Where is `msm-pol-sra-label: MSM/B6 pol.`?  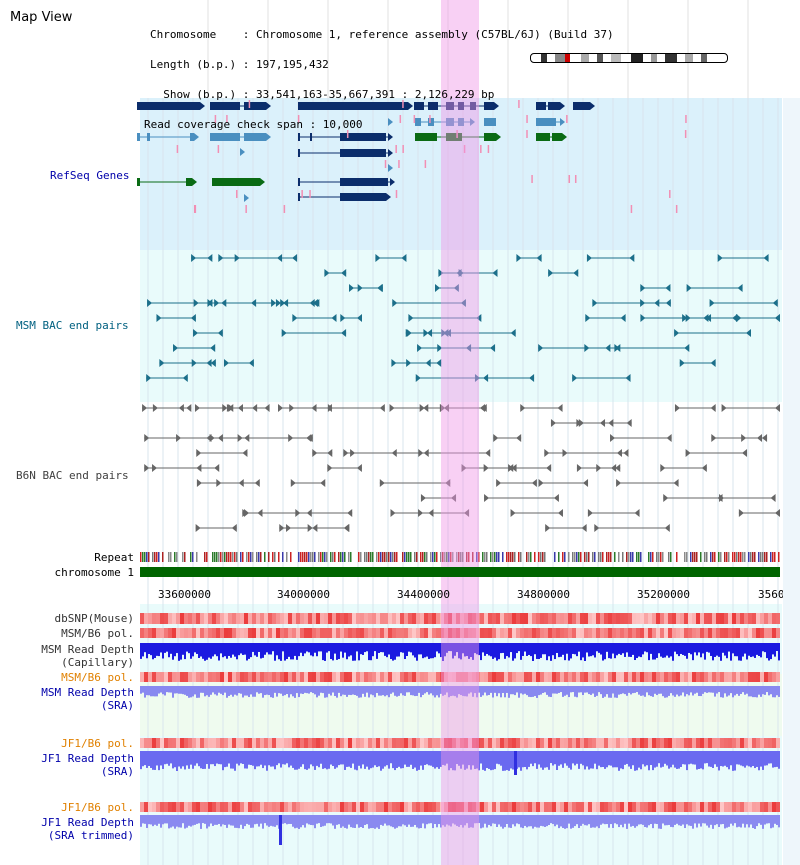 msm-pol-sra-label: MSM/B6 pol. is located at coordinates (97, 677).